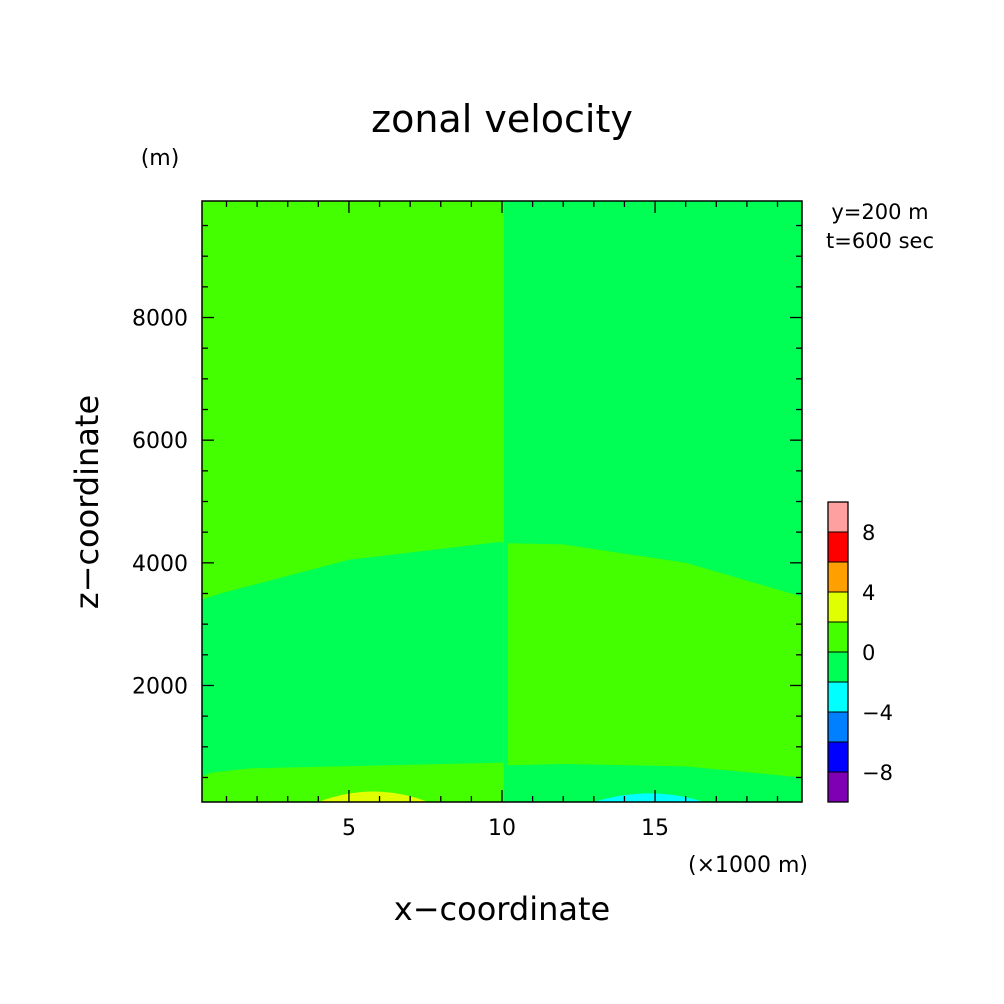 This screenshot has width=1004, height=1004. What do you see at coordinates (160, 686) in the screenshot?
I see `y-tick-label: 2000` at bounding box center [160, 686].